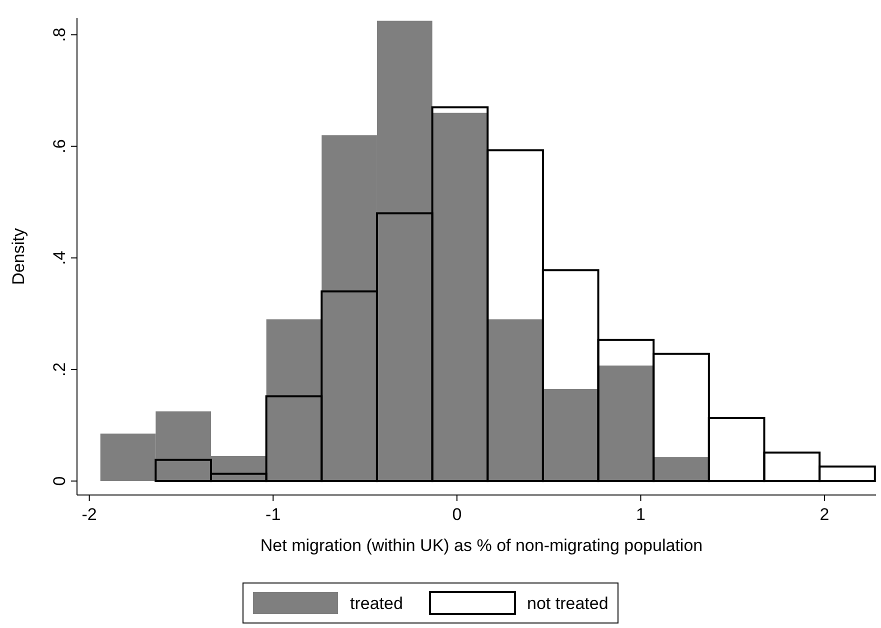  Describe the element at coordinates (59, 35) in the screenshot. I see `y-tick-label: .8` at that location.